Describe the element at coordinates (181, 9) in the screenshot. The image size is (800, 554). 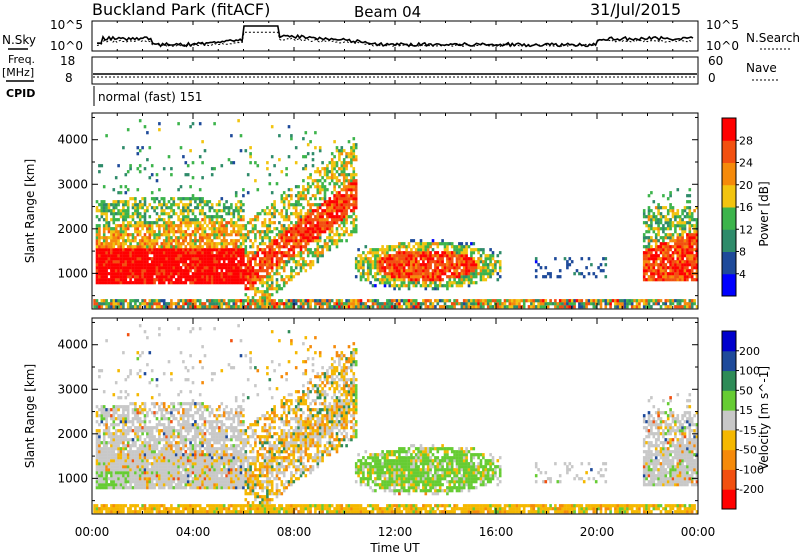
I see `station-title: Buckland Park (fitACF)` at that location.